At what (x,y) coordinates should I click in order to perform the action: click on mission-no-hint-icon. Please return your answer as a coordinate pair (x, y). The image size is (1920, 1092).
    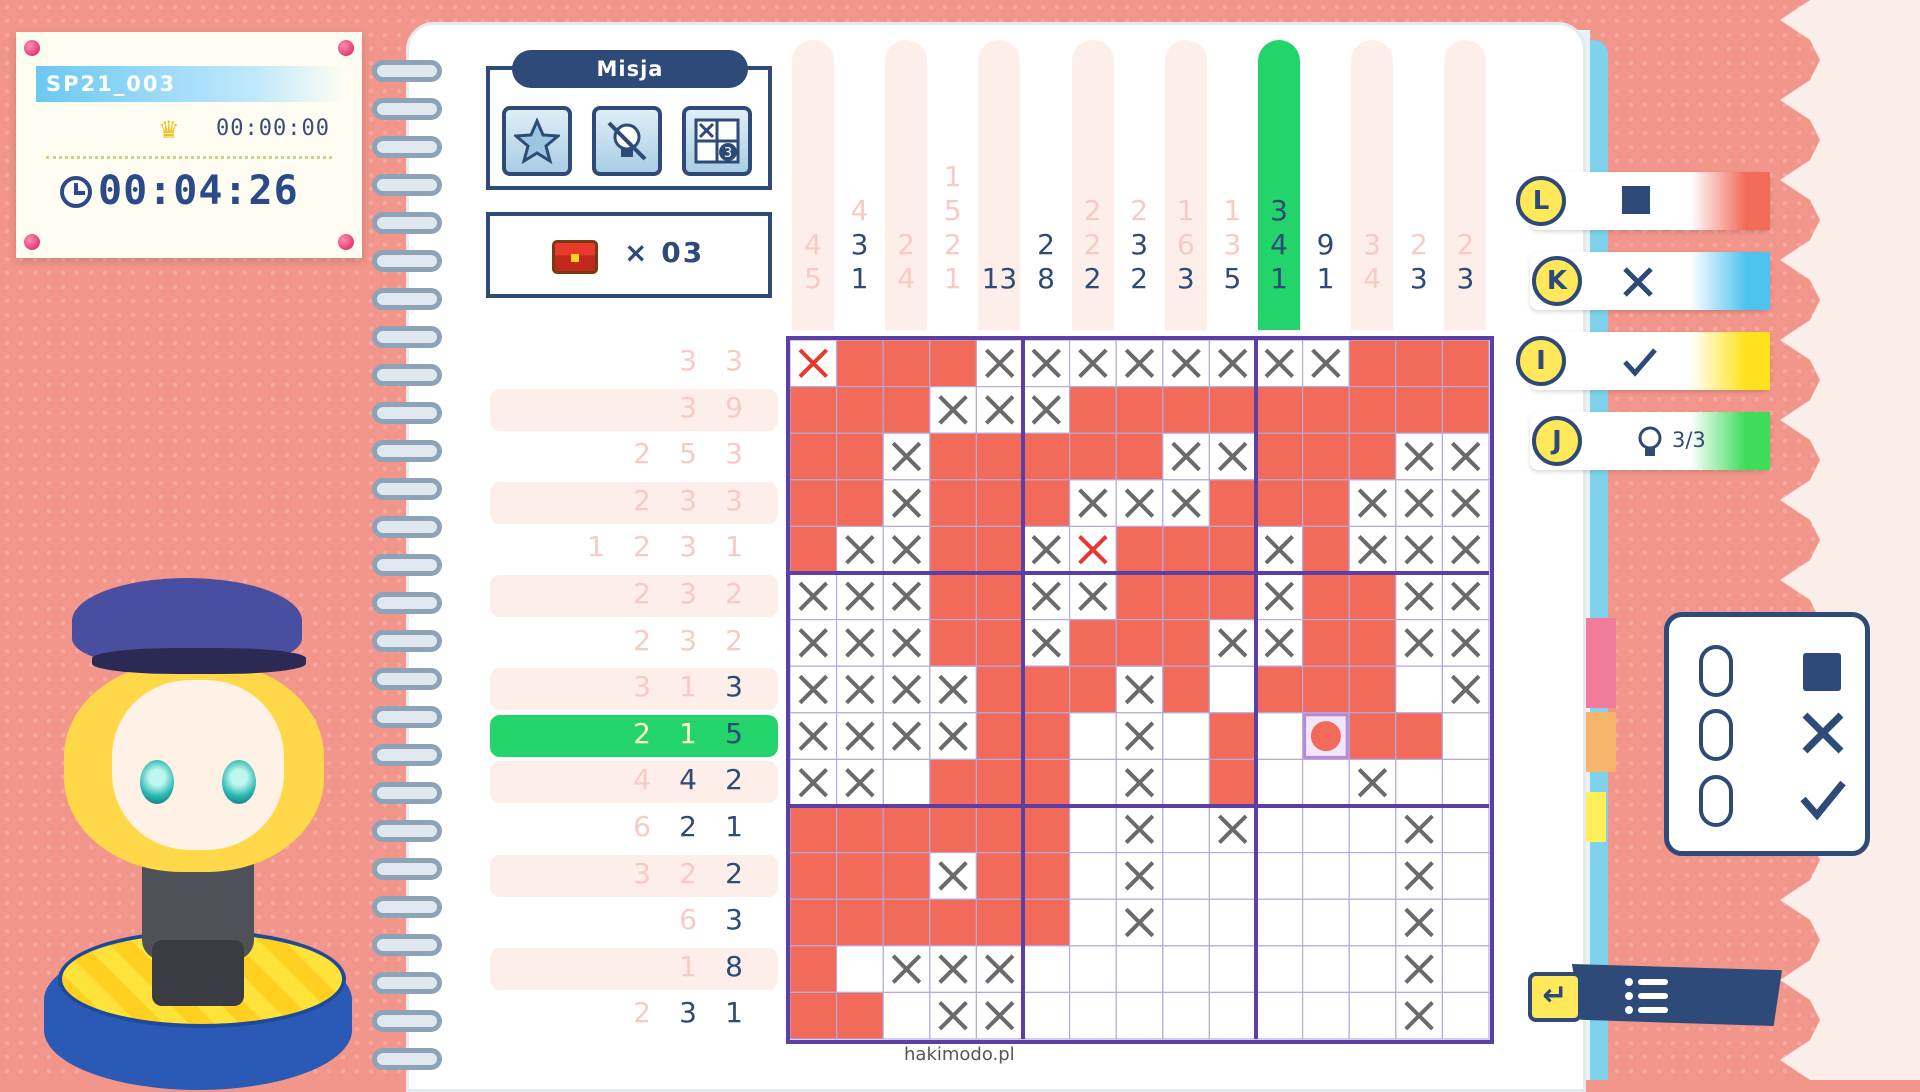
    Looking at the image, I should click on (627, 141).